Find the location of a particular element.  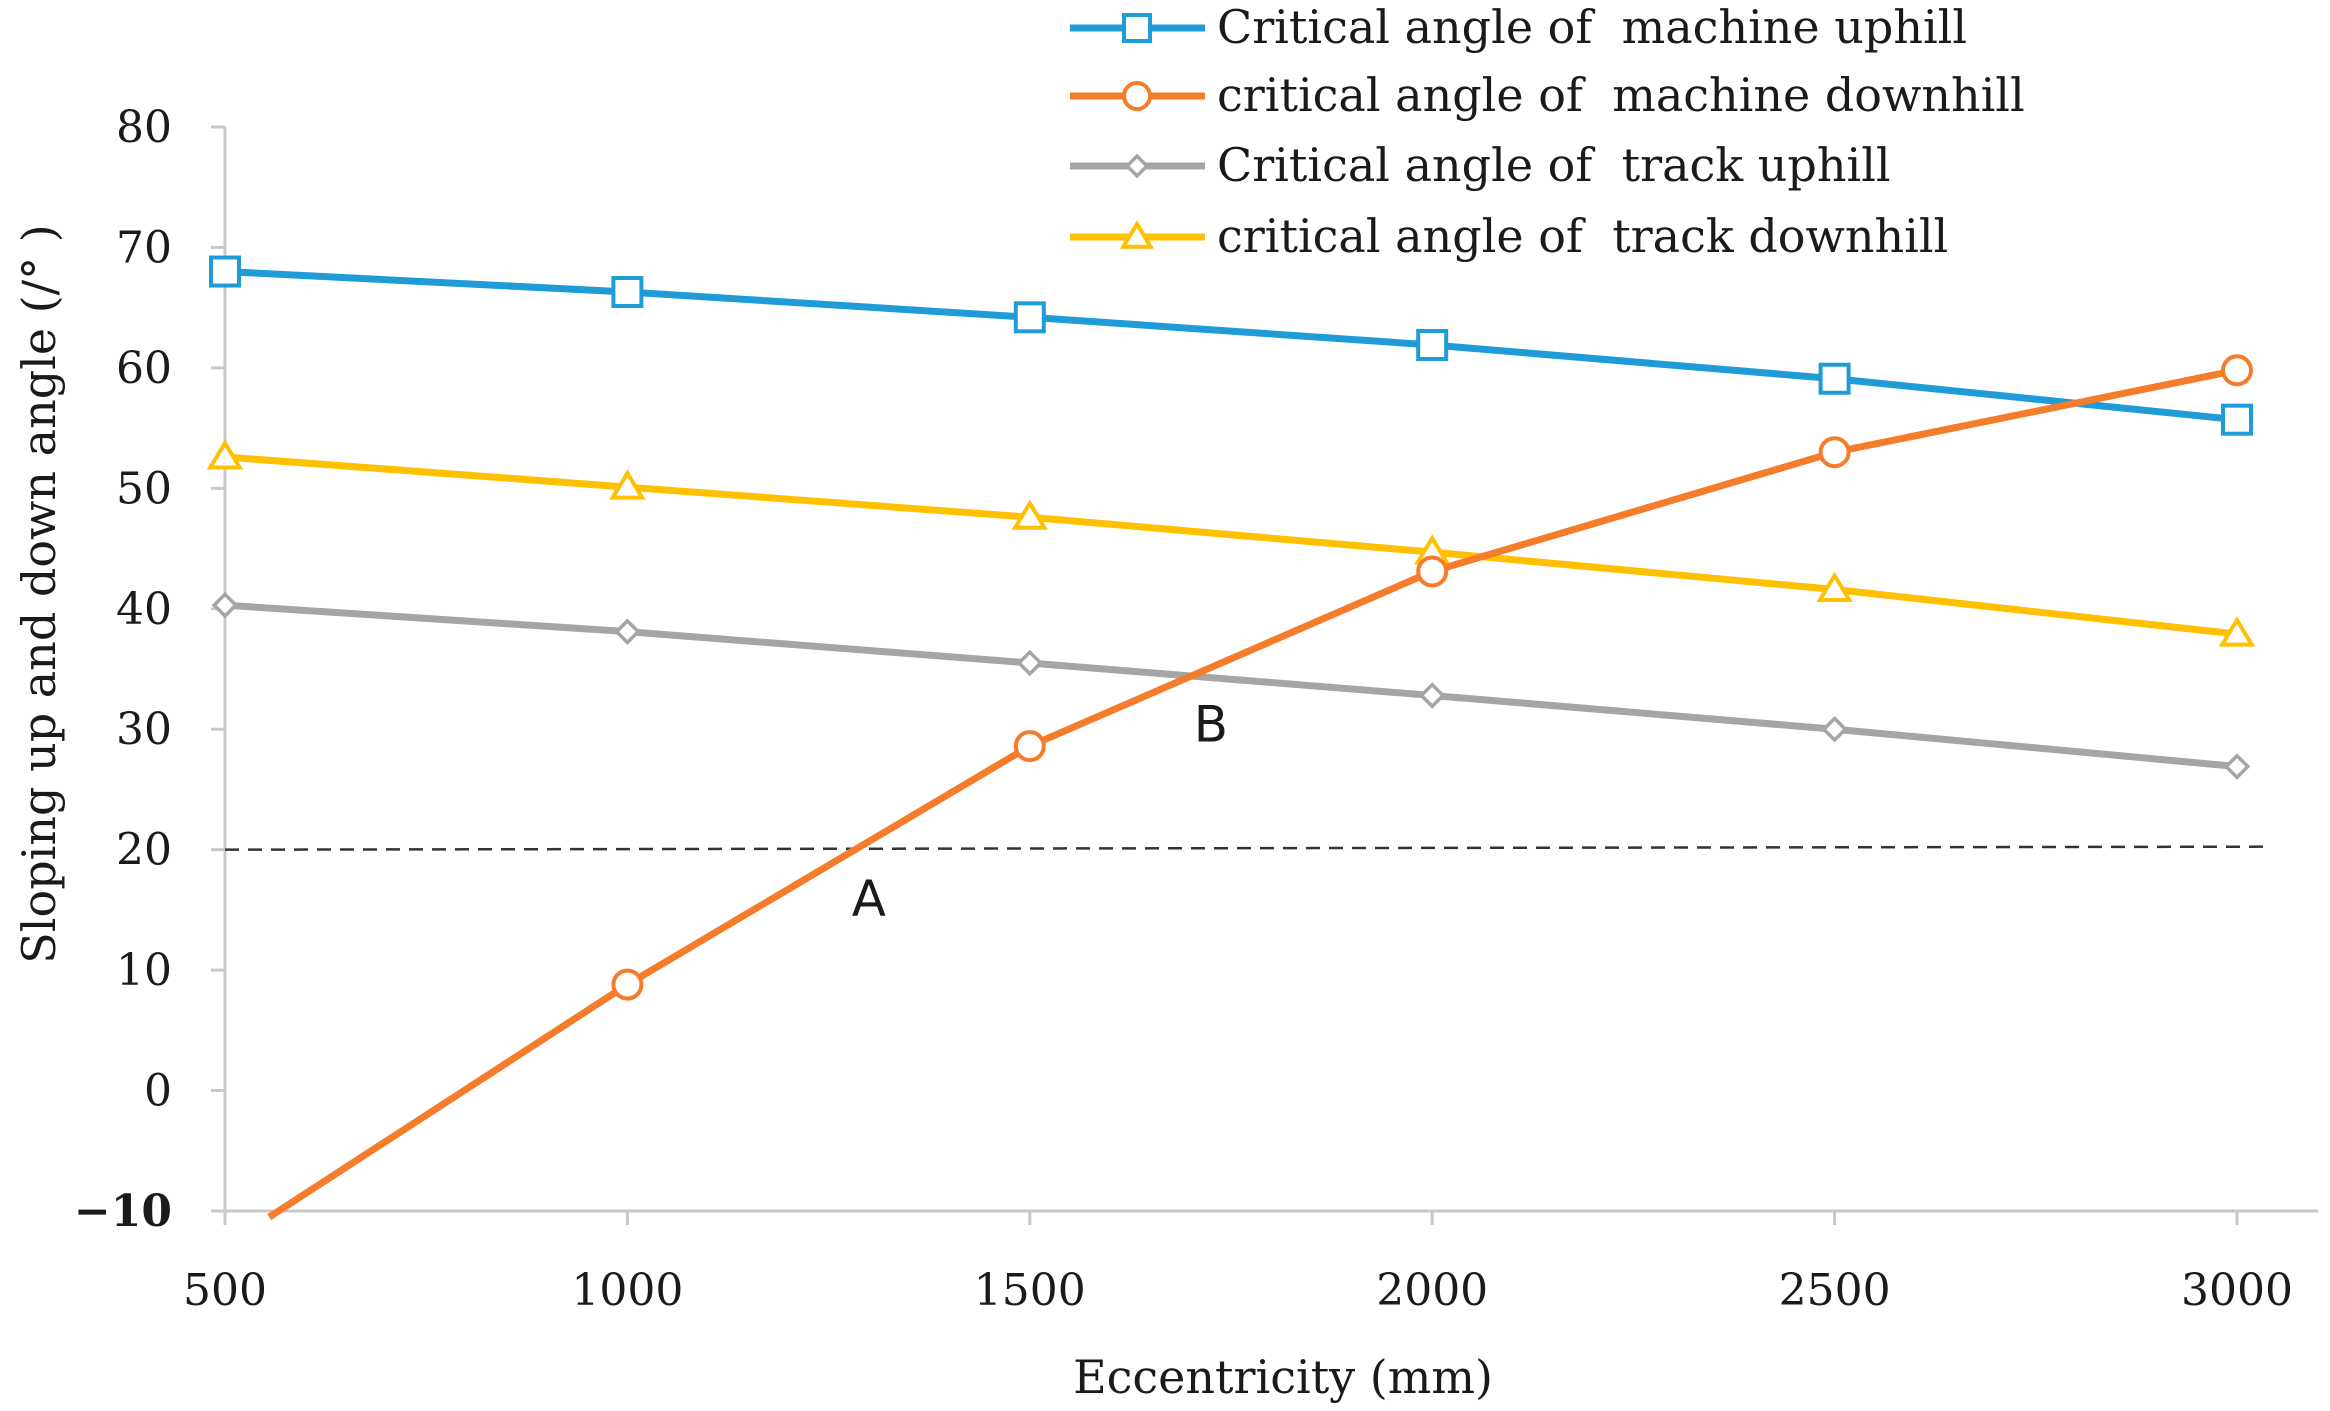

x-tick-label: 1500 is located at coordinates (1030, 1290).